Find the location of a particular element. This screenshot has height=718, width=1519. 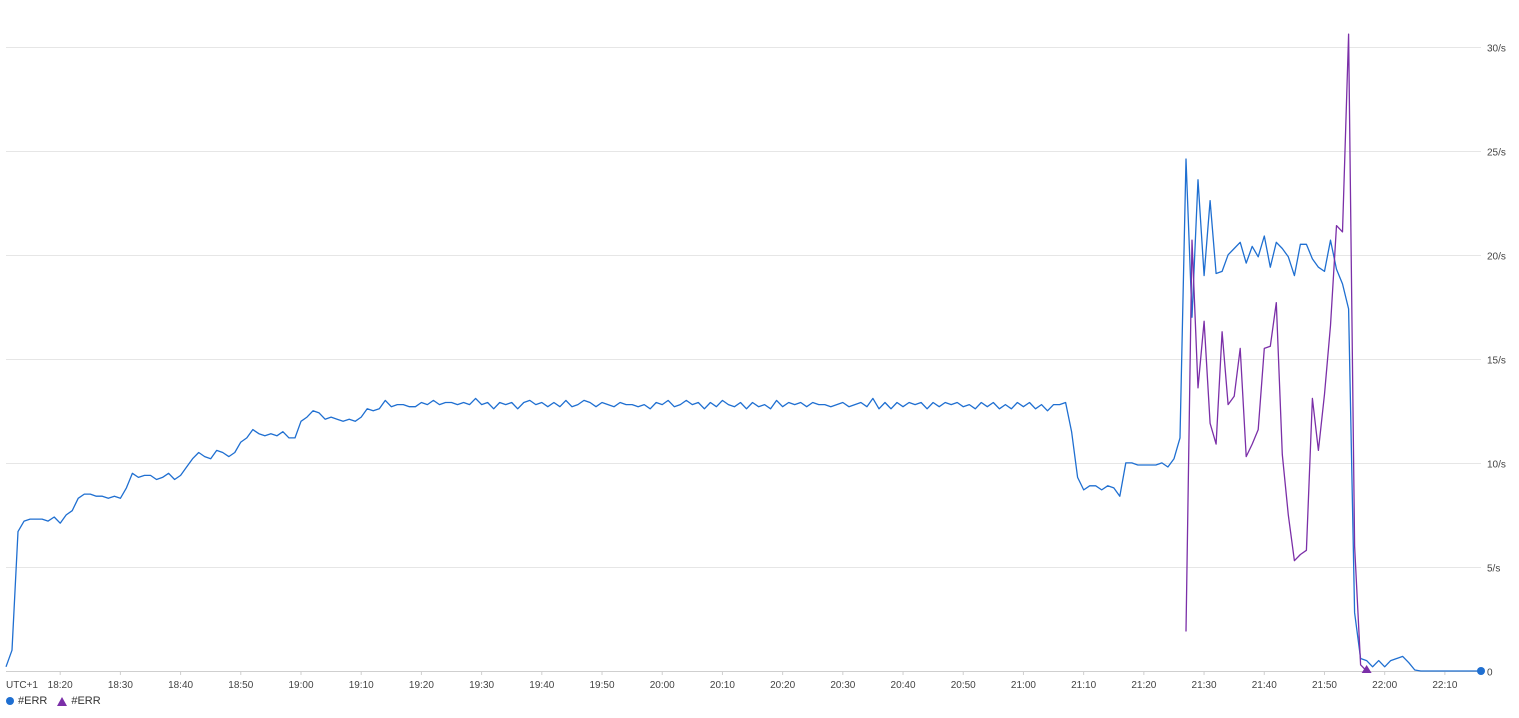

y-tick-label: 10/s is located at coordinates (1496, 465).